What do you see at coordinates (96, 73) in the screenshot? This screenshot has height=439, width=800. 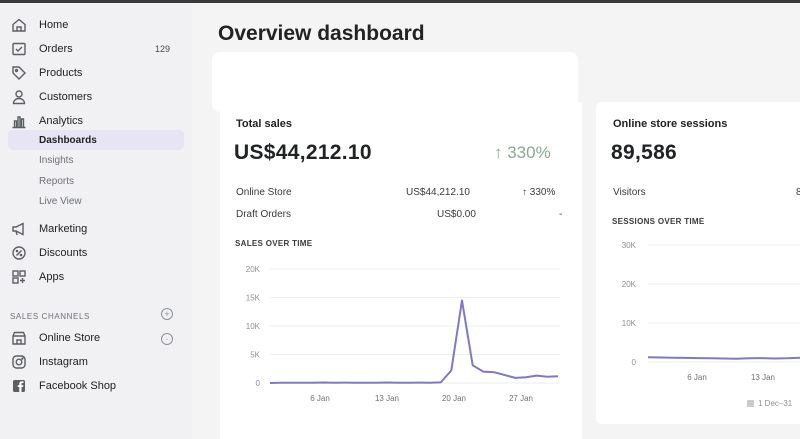 I see `nav-products: Products` at bounding box center [96, 73].